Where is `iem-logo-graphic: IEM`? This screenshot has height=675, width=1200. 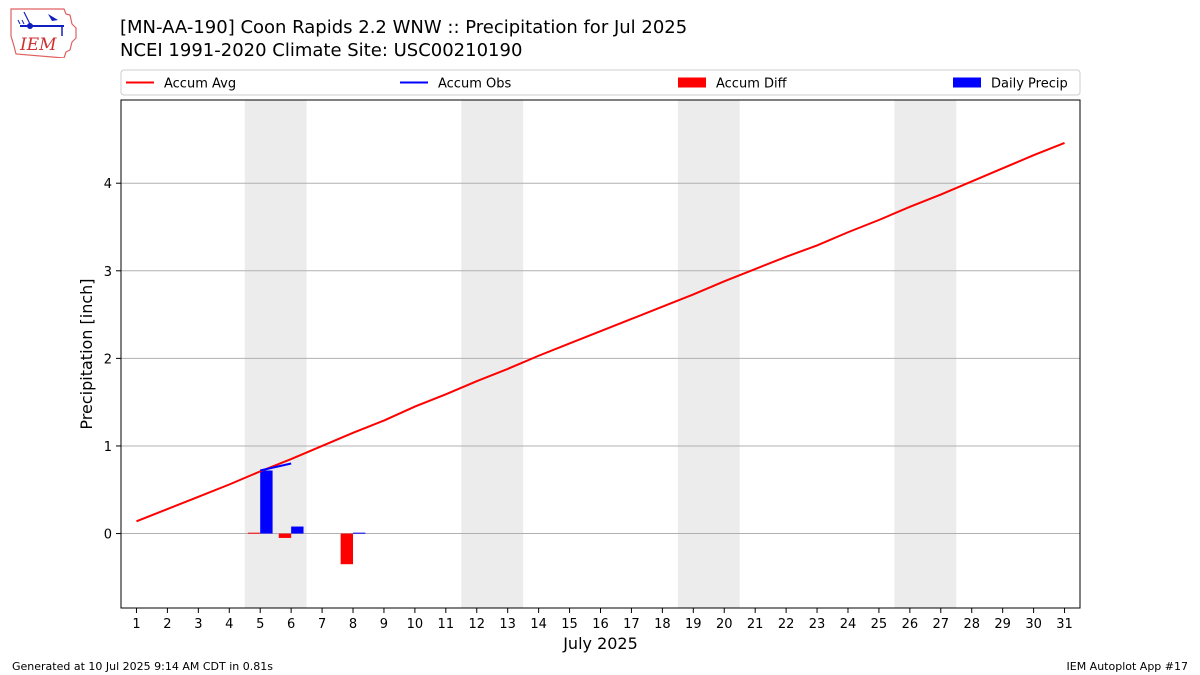
iem-logo-graphic: IEM is located at coordinates (43, 33).